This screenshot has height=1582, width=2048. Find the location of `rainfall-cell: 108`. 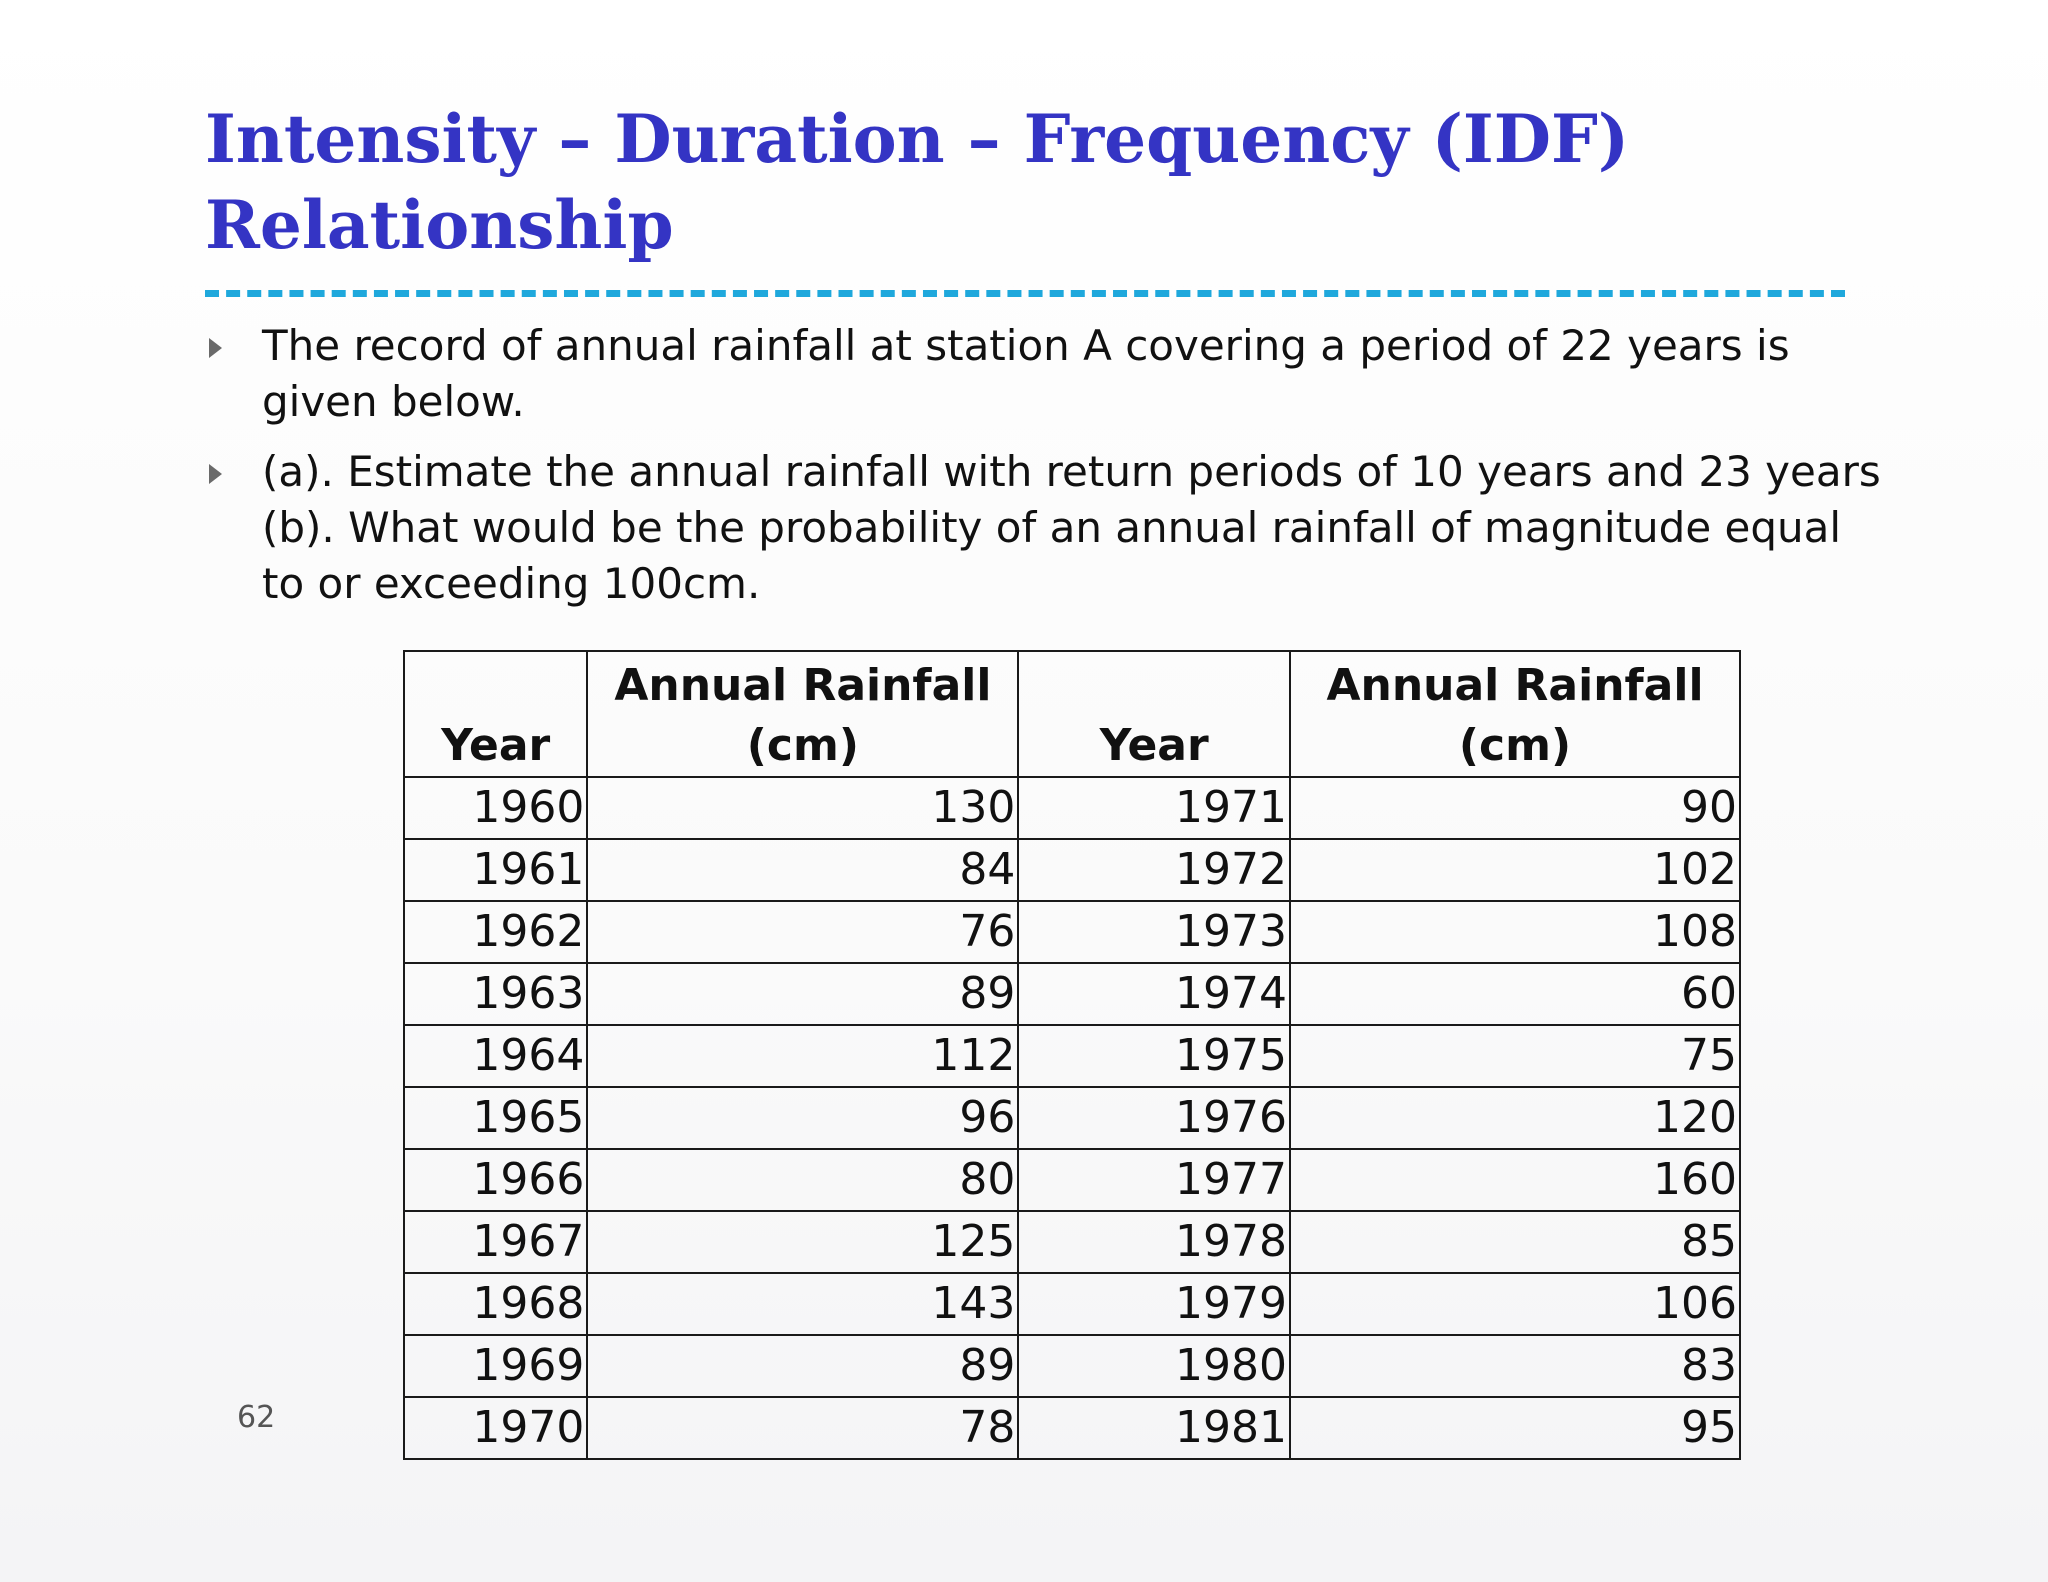

rainfall-cell: 108 is located at coordinates (1515, 932).